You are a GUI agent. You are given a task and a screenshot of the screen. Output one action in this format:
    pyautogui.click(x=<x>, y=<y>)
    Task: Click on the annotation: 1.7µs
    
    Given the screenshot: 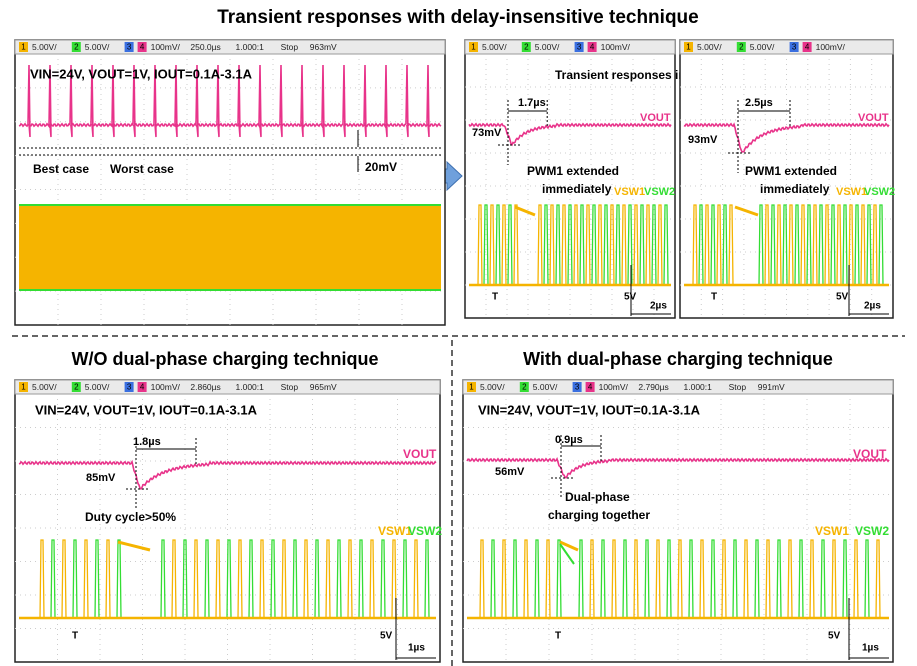 What is the action you would take?
    pyautogui.click(x=532, y=103)
    